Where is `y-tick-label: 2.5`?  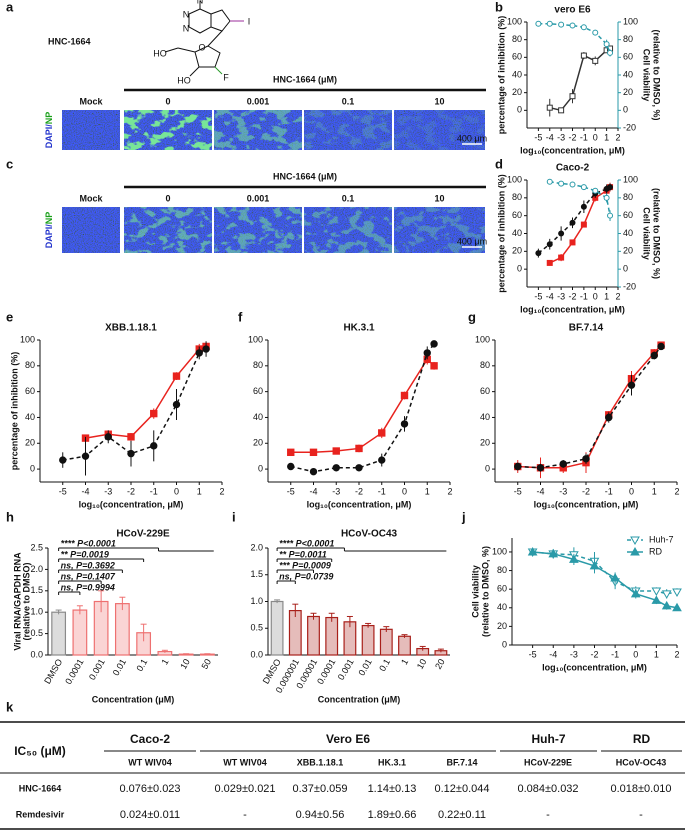
y-tick-label: 2.5 is located at coordinates (36, 547).